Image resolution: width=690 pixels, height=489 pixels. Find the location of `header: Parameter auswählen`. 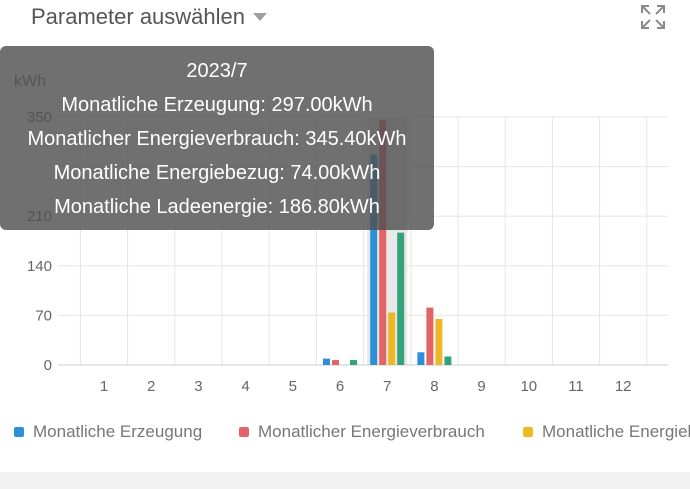

header: Parameter auswählen is located at coordinates (345, 18).